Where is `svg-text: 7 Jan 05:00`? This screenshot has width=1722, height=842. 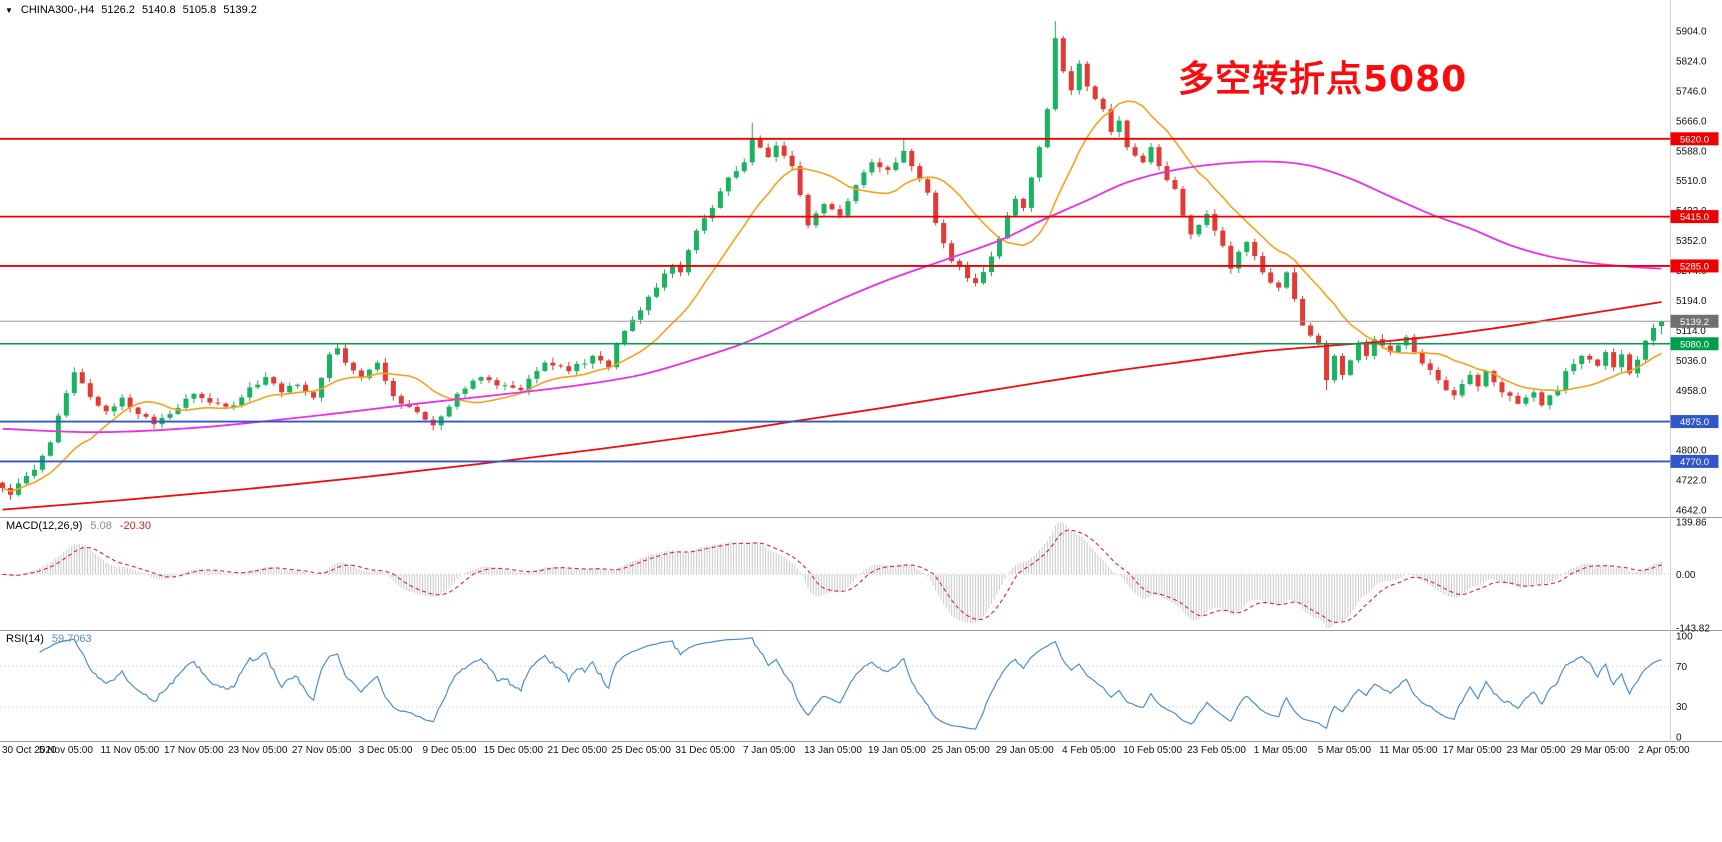
svg-text: 7 Jan 05:00 is located at coordinates (769, 750).